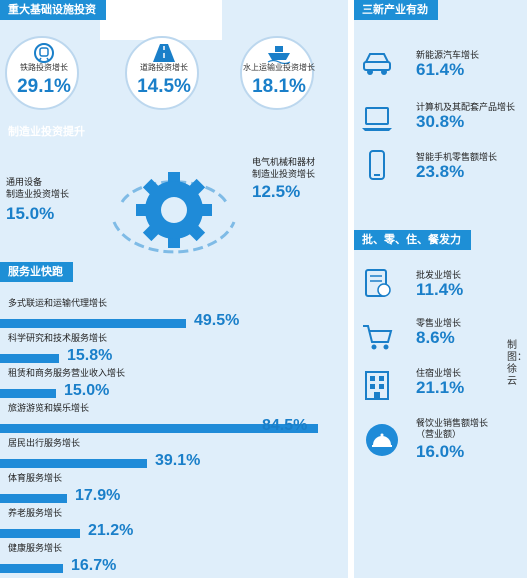 This screenshot has width=527, height=578. Describe the element at coordinates (178, 460) in the screenshot. I see `bar-value-label: 39.1%` at that location.